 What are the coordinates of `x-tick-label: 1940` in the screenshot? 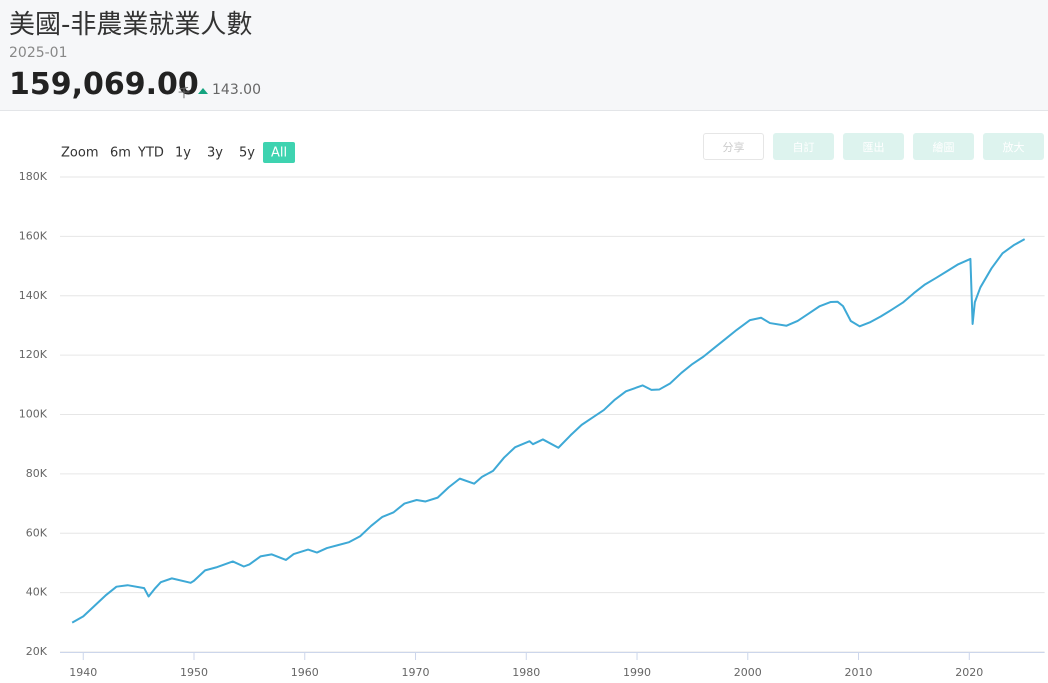 It's located at (83, 672).